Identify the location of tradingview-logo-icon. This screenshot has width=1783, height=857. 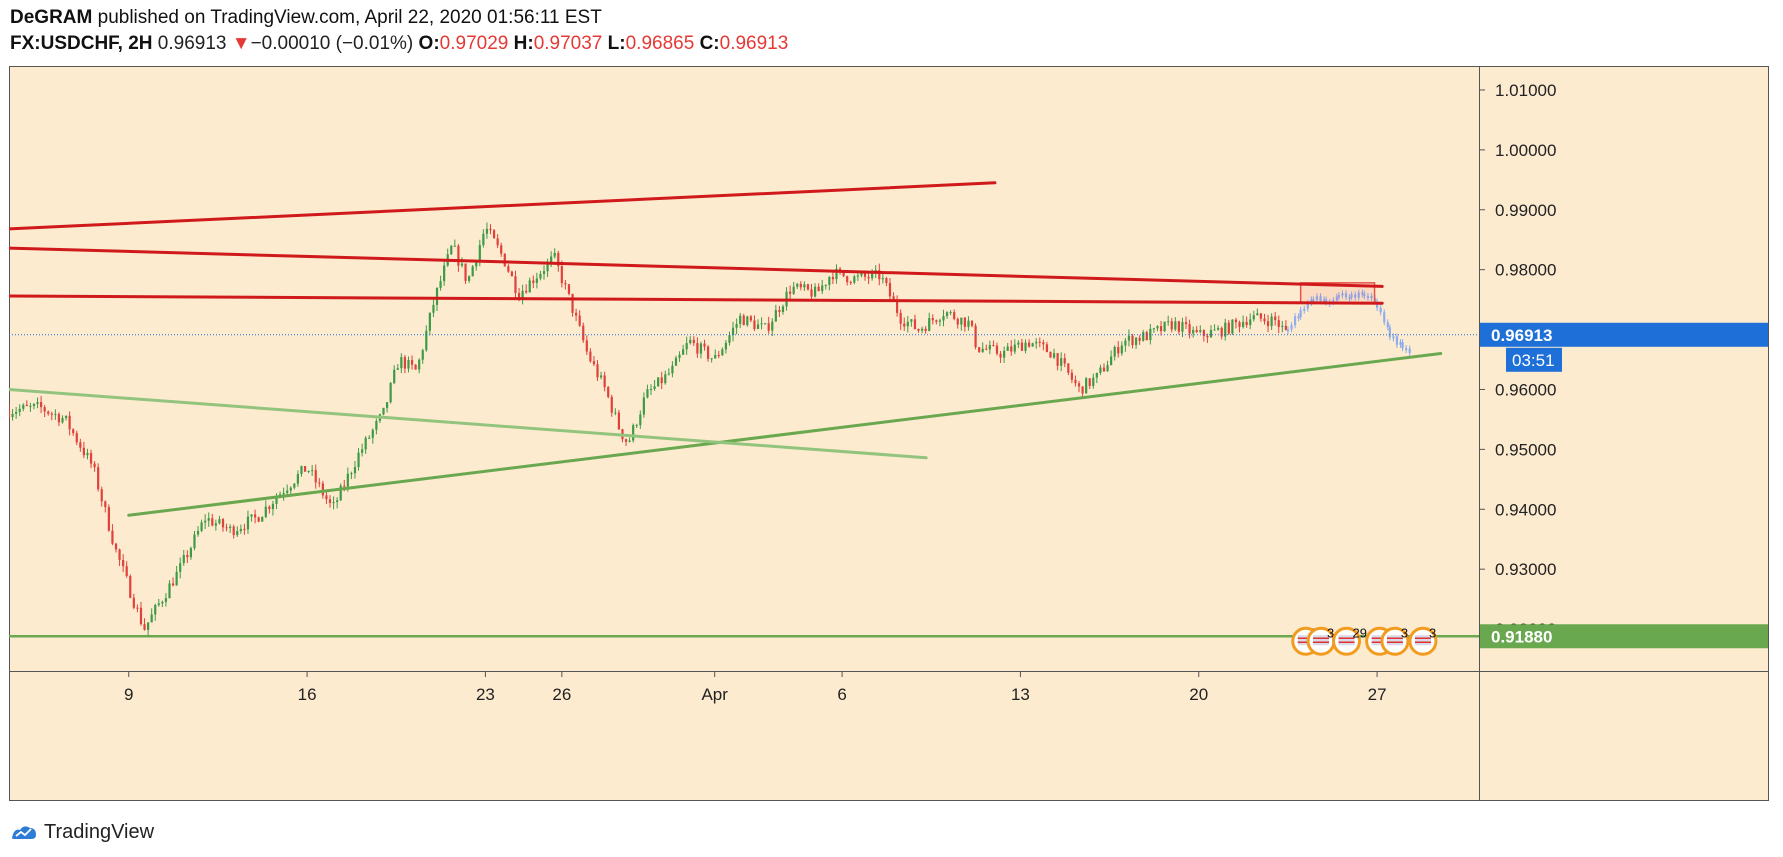
(24, 832).